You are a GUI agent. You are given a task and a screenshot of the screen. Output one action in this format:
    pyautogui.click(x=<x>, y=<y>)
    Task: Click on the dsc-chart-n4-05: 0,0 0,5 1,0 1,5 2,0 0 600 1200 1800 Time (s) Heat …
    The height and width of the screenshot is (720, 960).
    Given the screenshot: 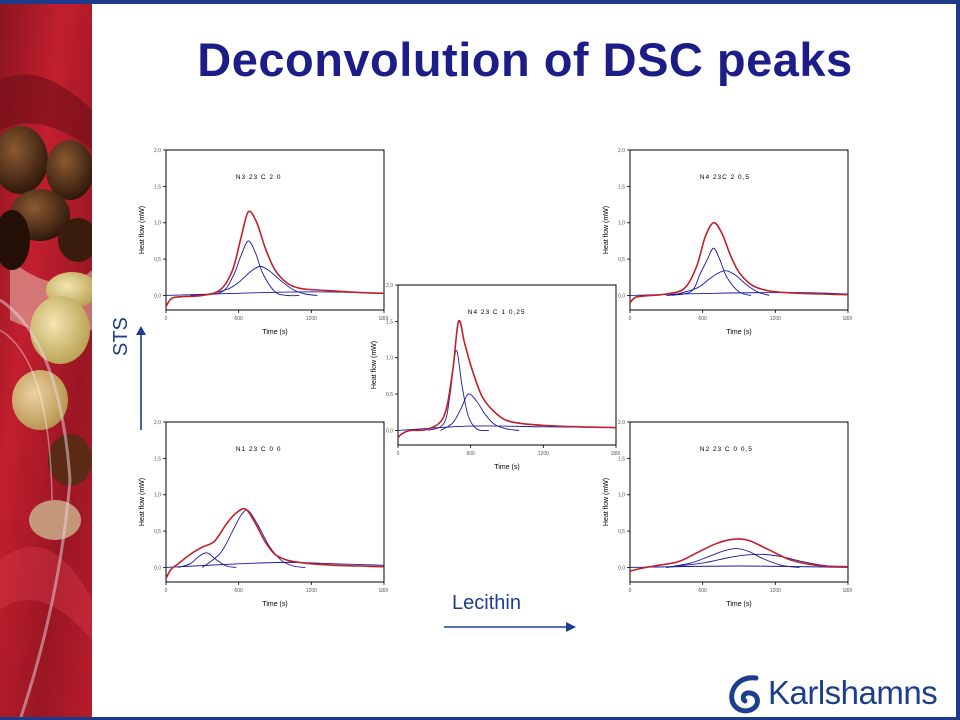 What is the action you would take?
    pyautogui.click(x=727, y=242)
    